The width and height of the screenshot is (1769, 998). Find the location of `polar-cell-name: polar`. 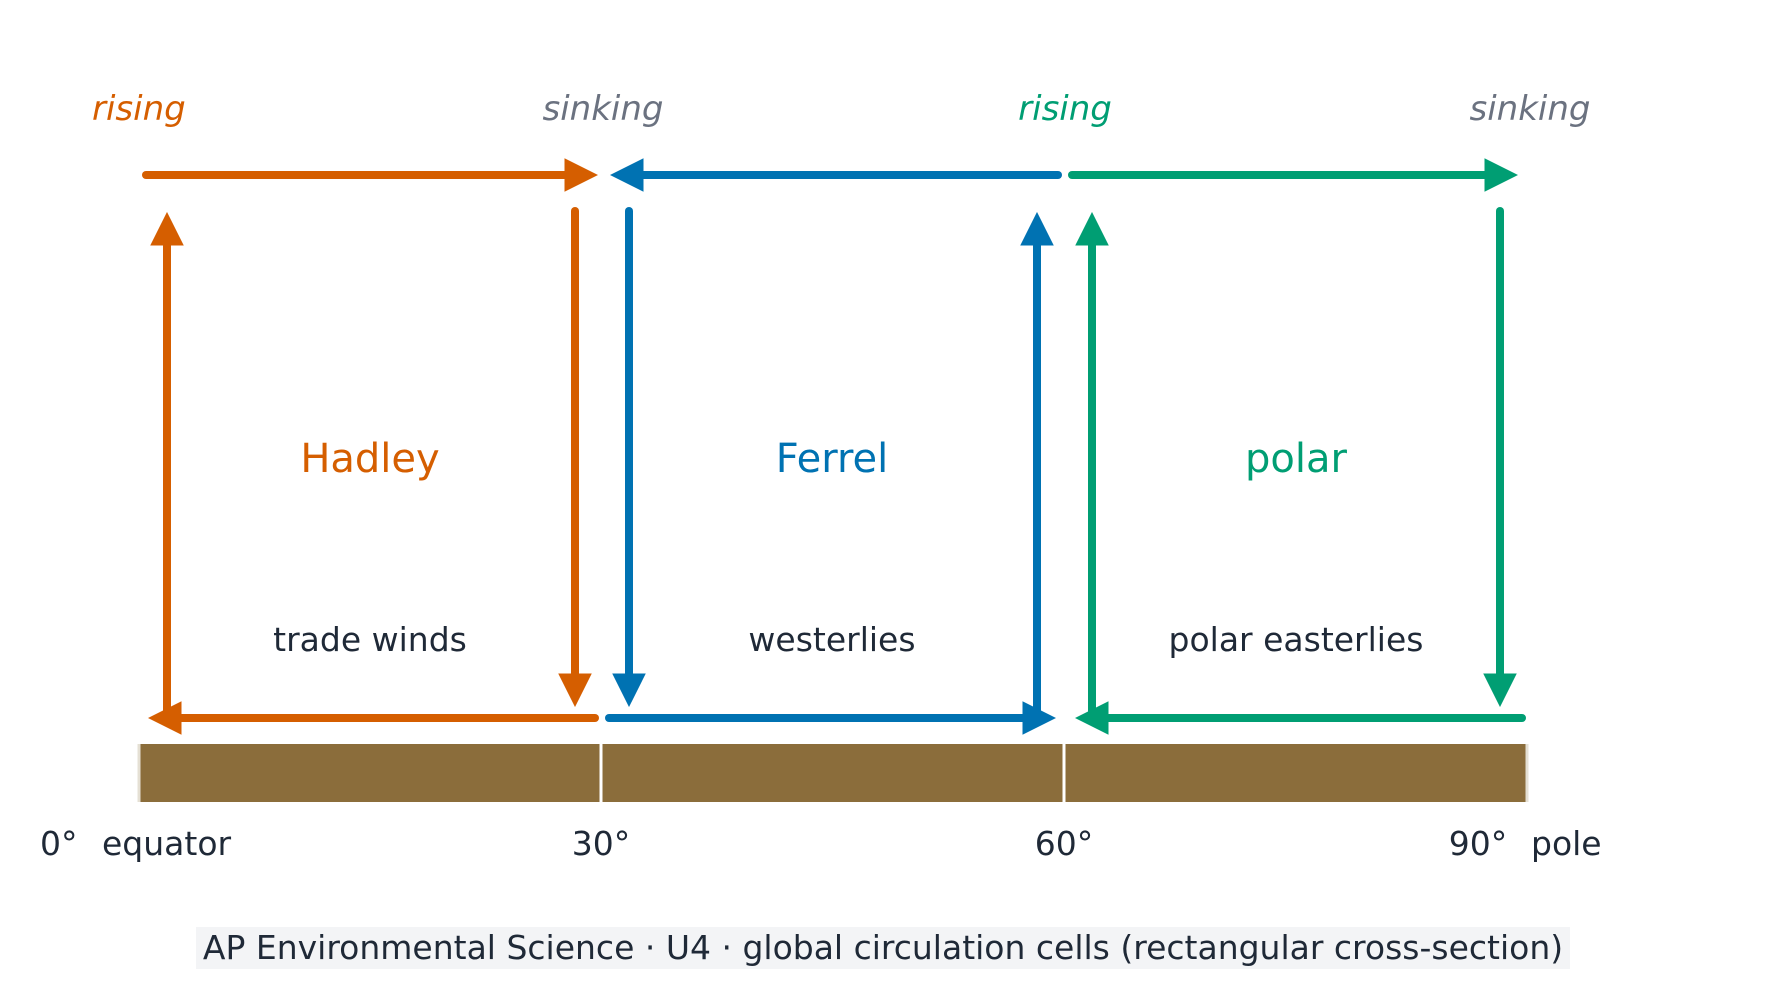

polar-cell-name: polar is located at coordinates (1296, 459).